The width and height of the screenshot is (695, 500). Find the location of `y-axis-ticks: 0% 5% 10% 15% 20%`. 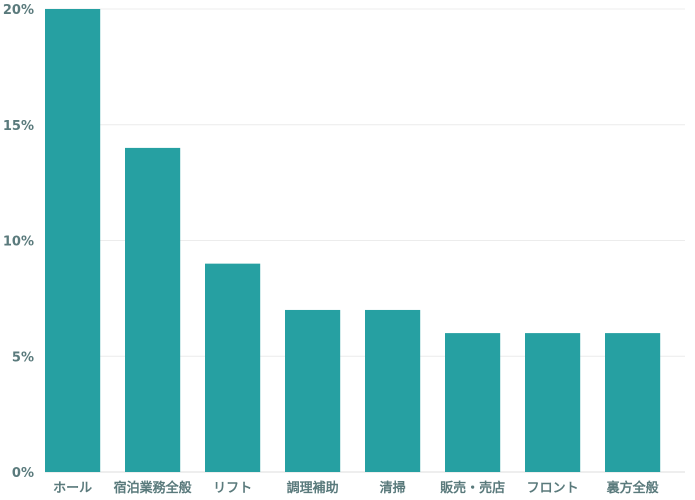

y-axis-ticks: 0% 5% 10% 15% 20% is located at coordinates (18, 242).